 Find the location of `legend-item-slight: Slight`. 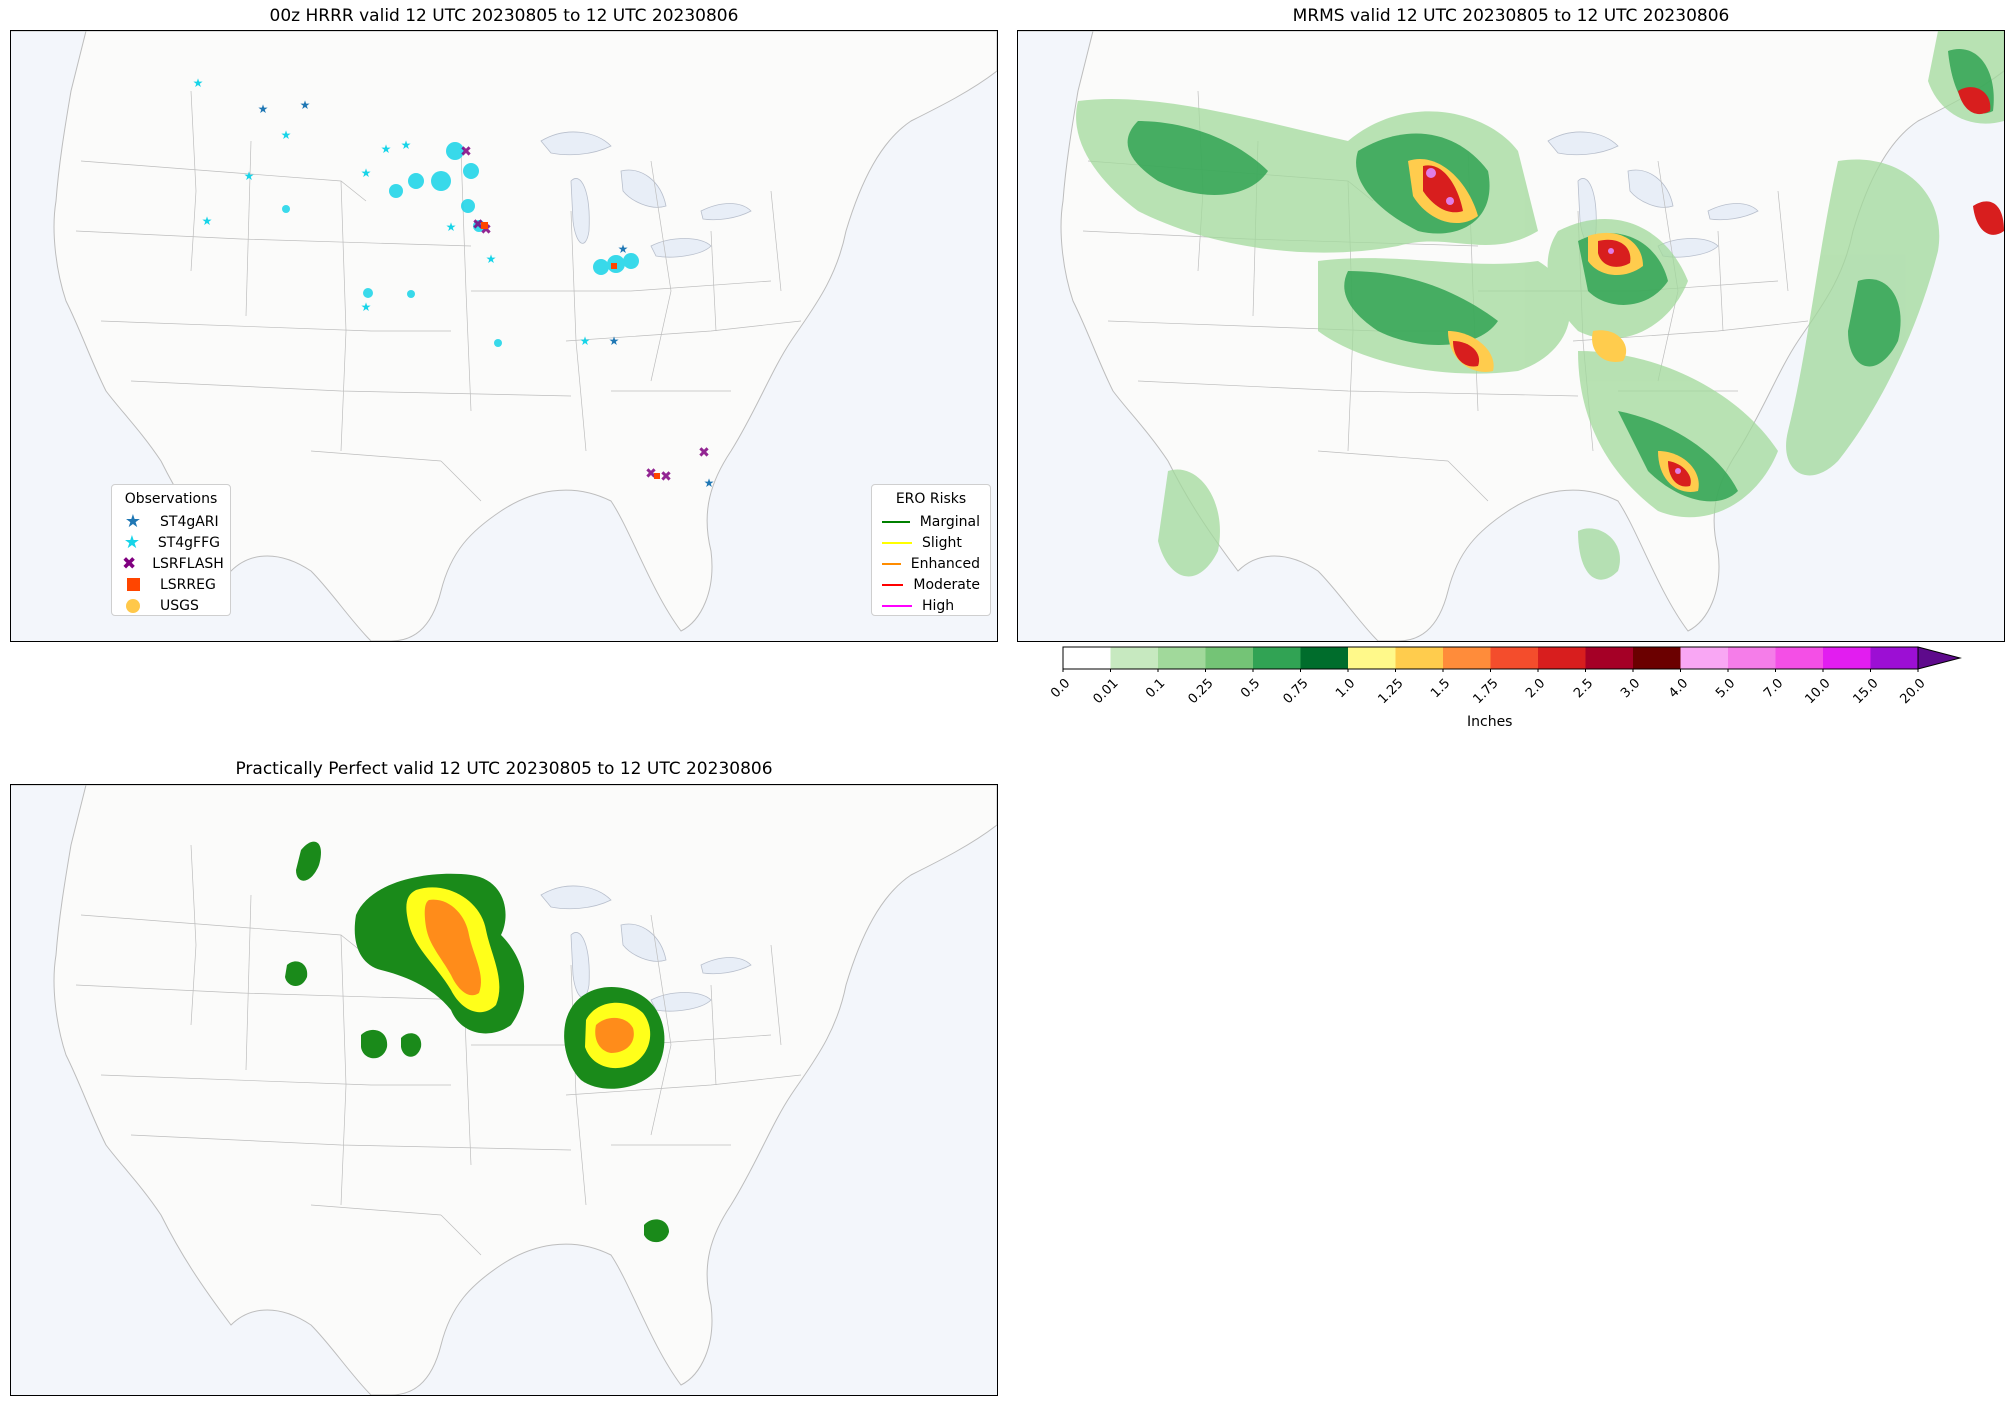

legend-item-slight: Slight is located at coordinates (931, 542).